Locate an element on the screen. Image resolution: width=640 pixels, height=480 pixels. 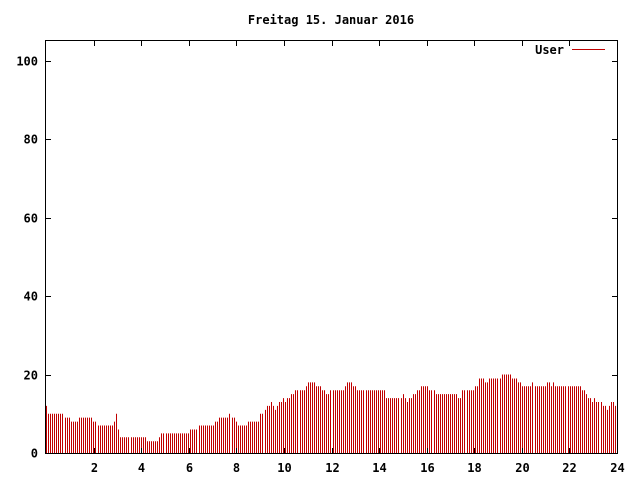
x-tick-label: 10 is located at coordinates (284, 468).